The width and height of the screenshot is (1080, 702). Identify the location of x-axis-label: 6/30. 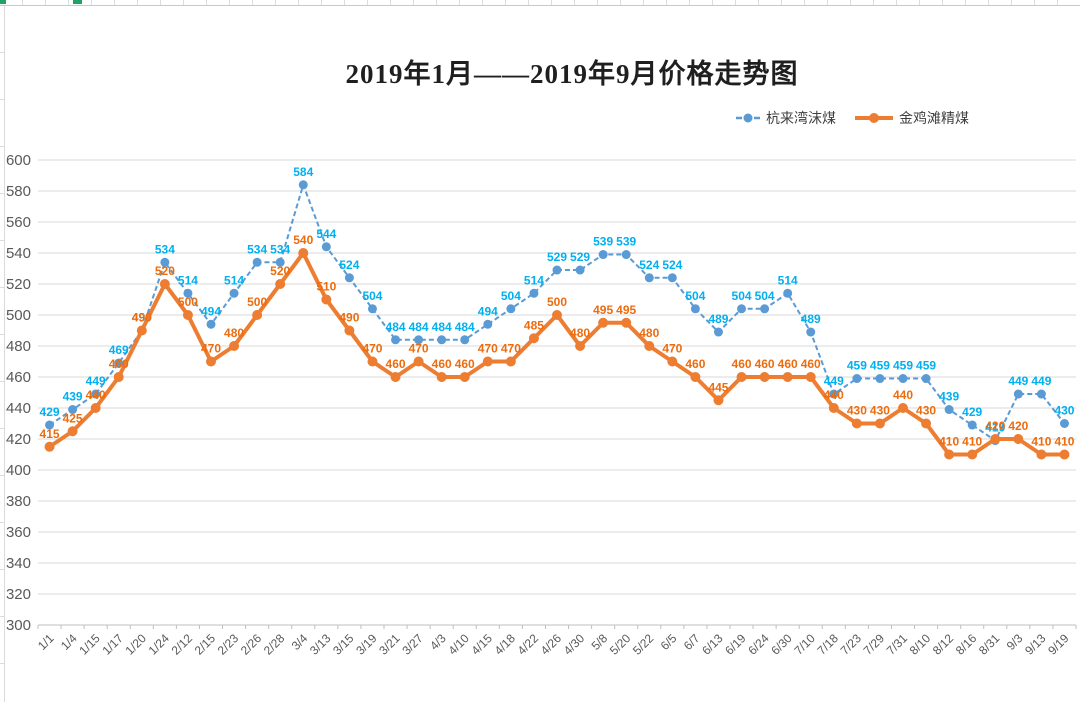
(781, 644).